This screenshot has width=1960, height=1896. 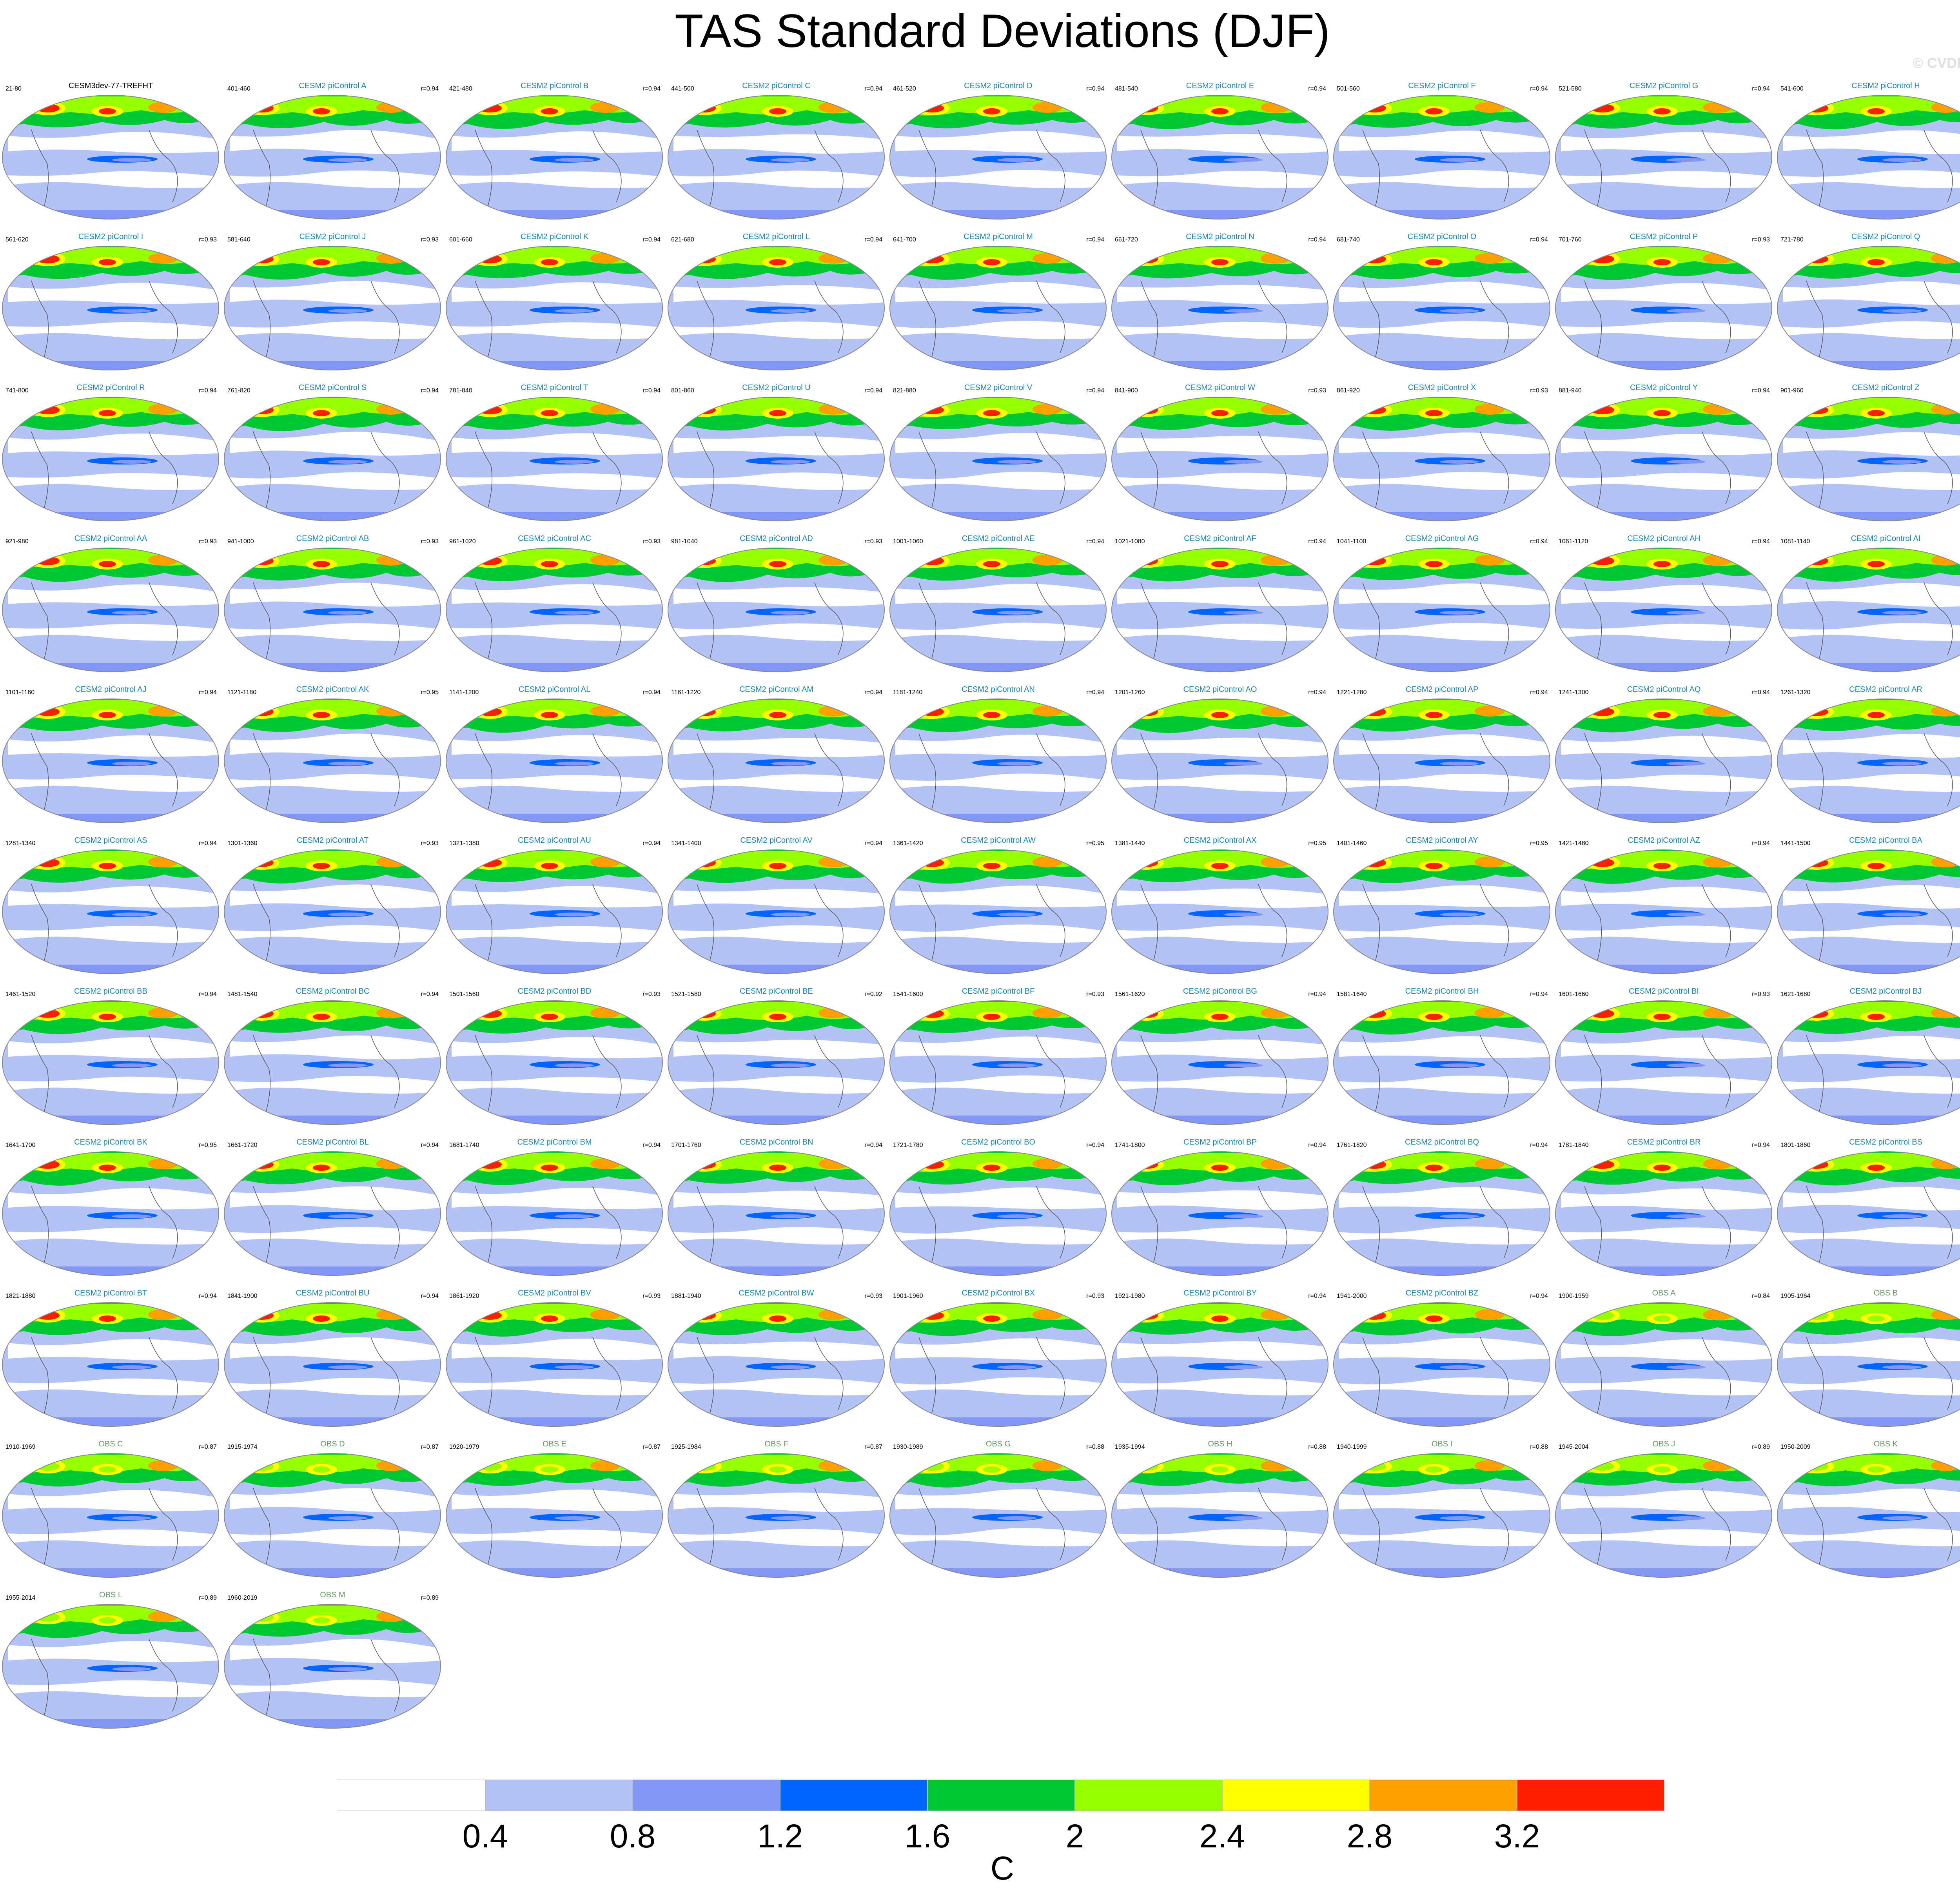 I want to click on map-panel: 1945-2004 OBS J r=0.89, so click(x=1664, y=1504).